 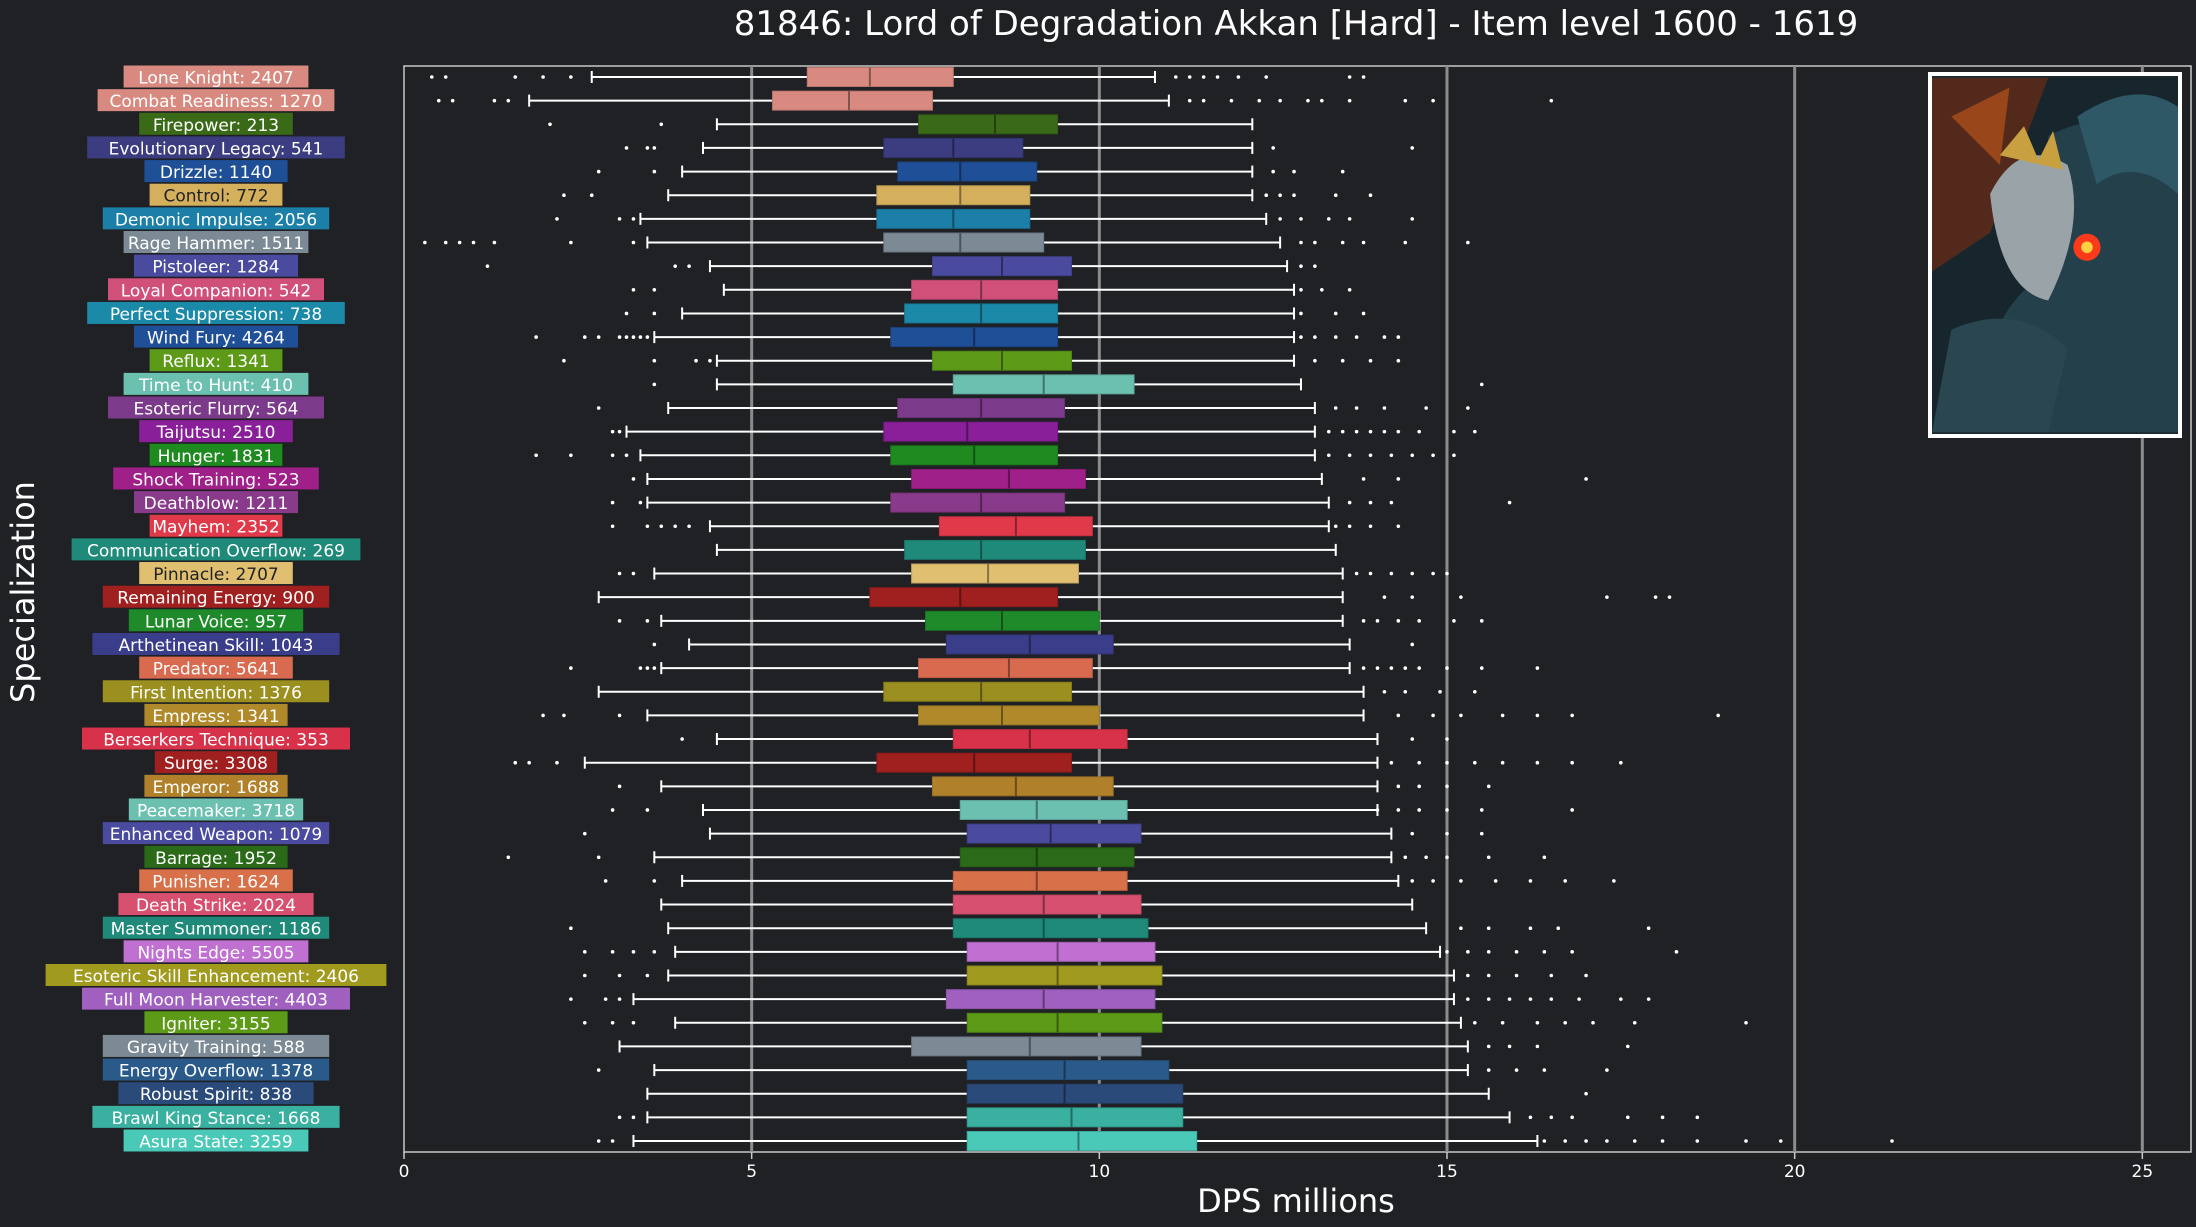 I want to click on category-label-21: Communication Overflow: 269, so click(x=216, y=549).